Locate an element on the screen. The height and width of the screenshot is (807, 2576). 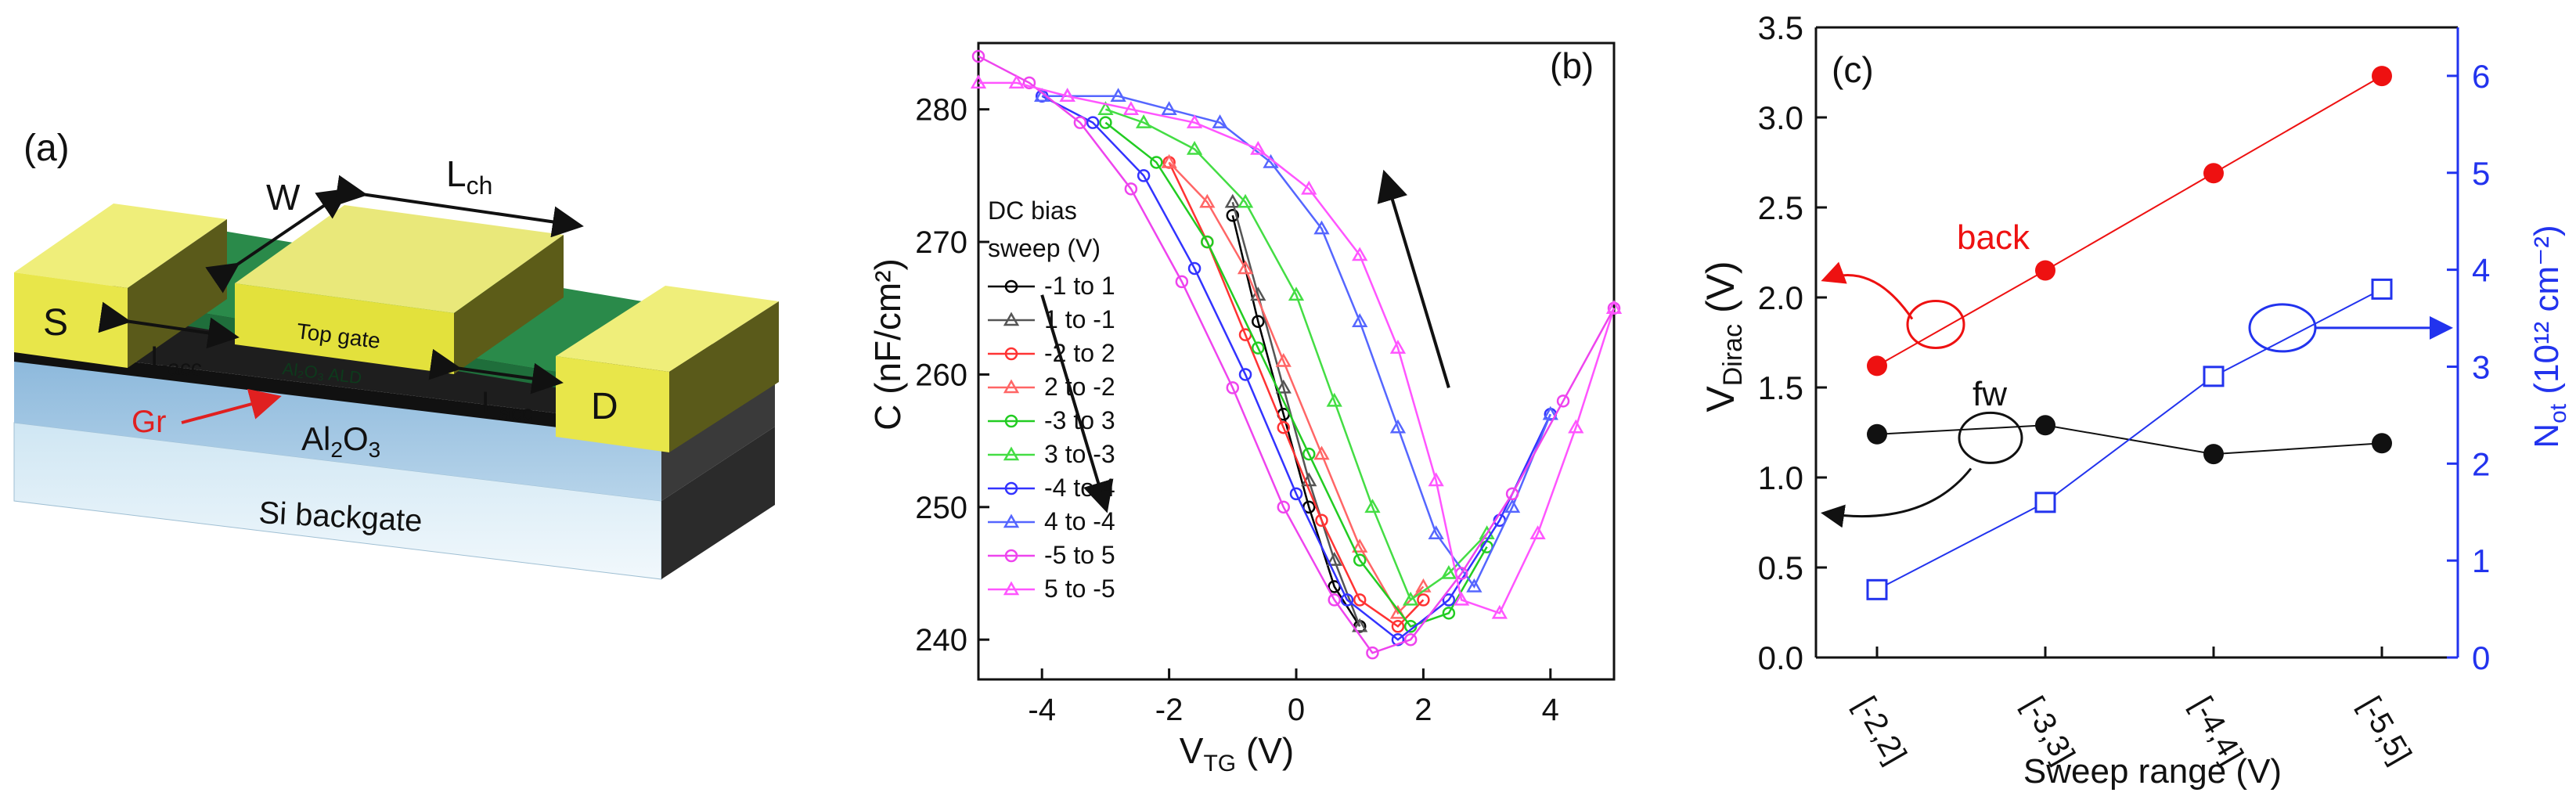
vdirac-left-tick-label: 2.0 is located at coordinates (1780, 297).